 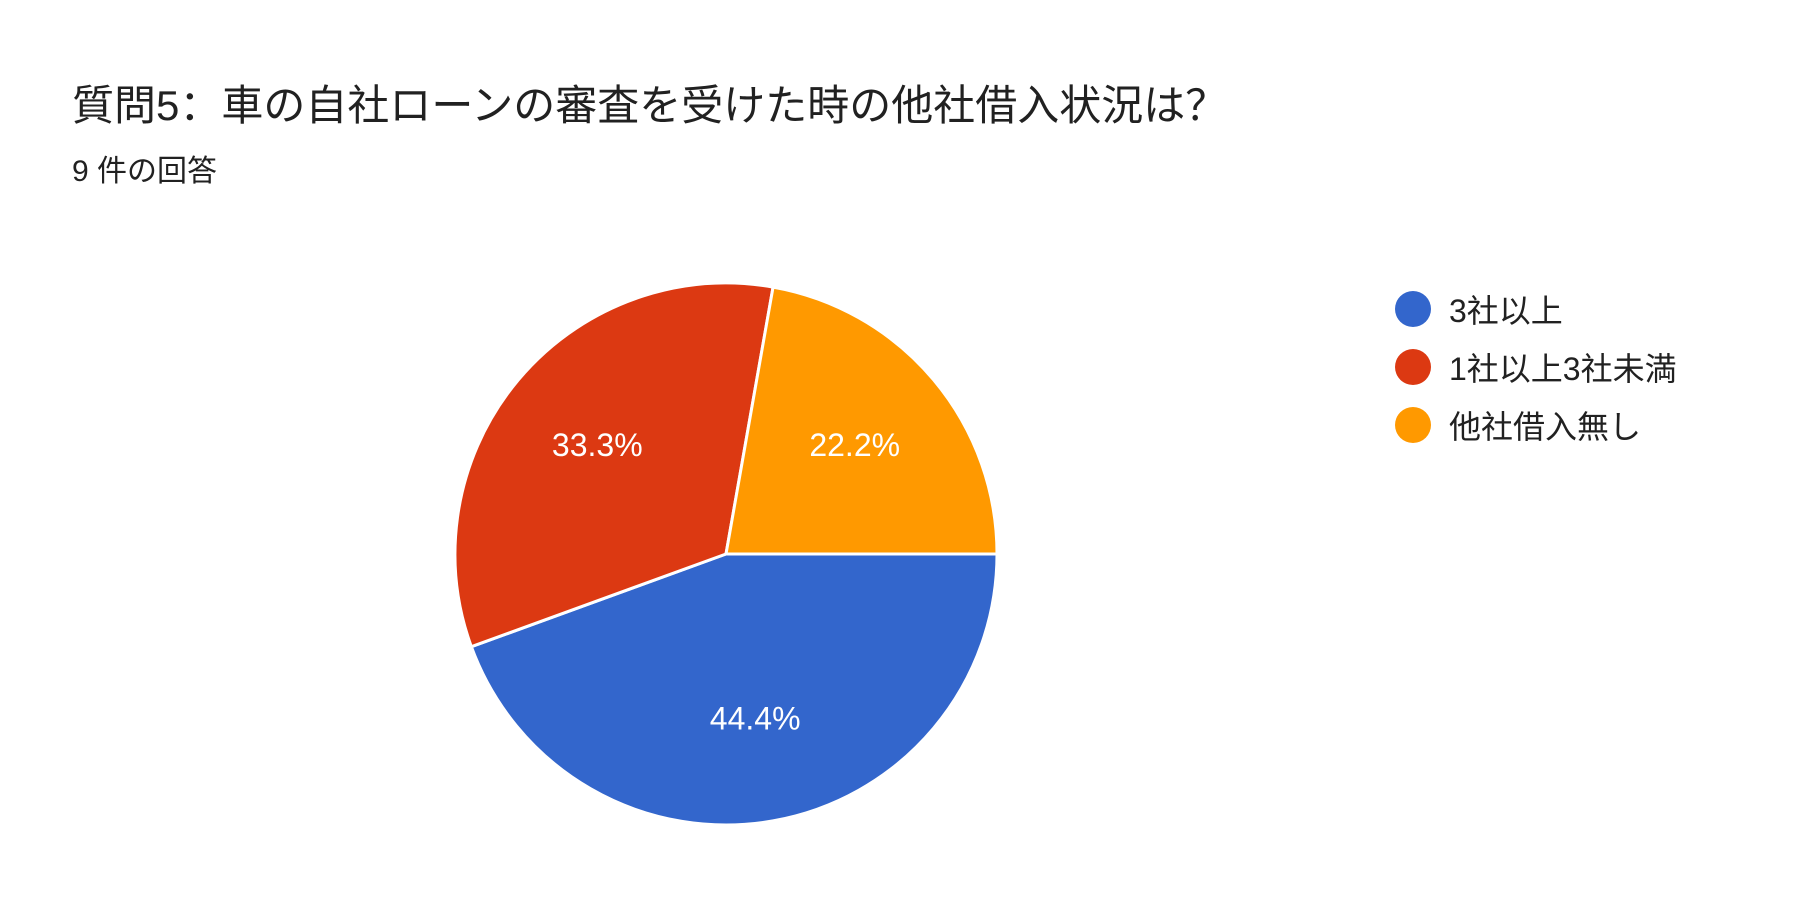 I want to click on legend-item: 3社以上, so click(x=1536, y=309).